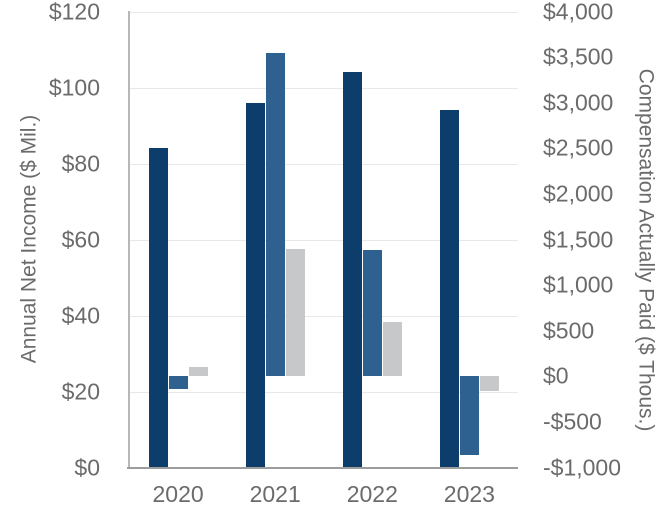 Image resolution: width=672 pixels, height=518 pixels. I want to click on right-axis-tick: $1,000, so click(578, 284).